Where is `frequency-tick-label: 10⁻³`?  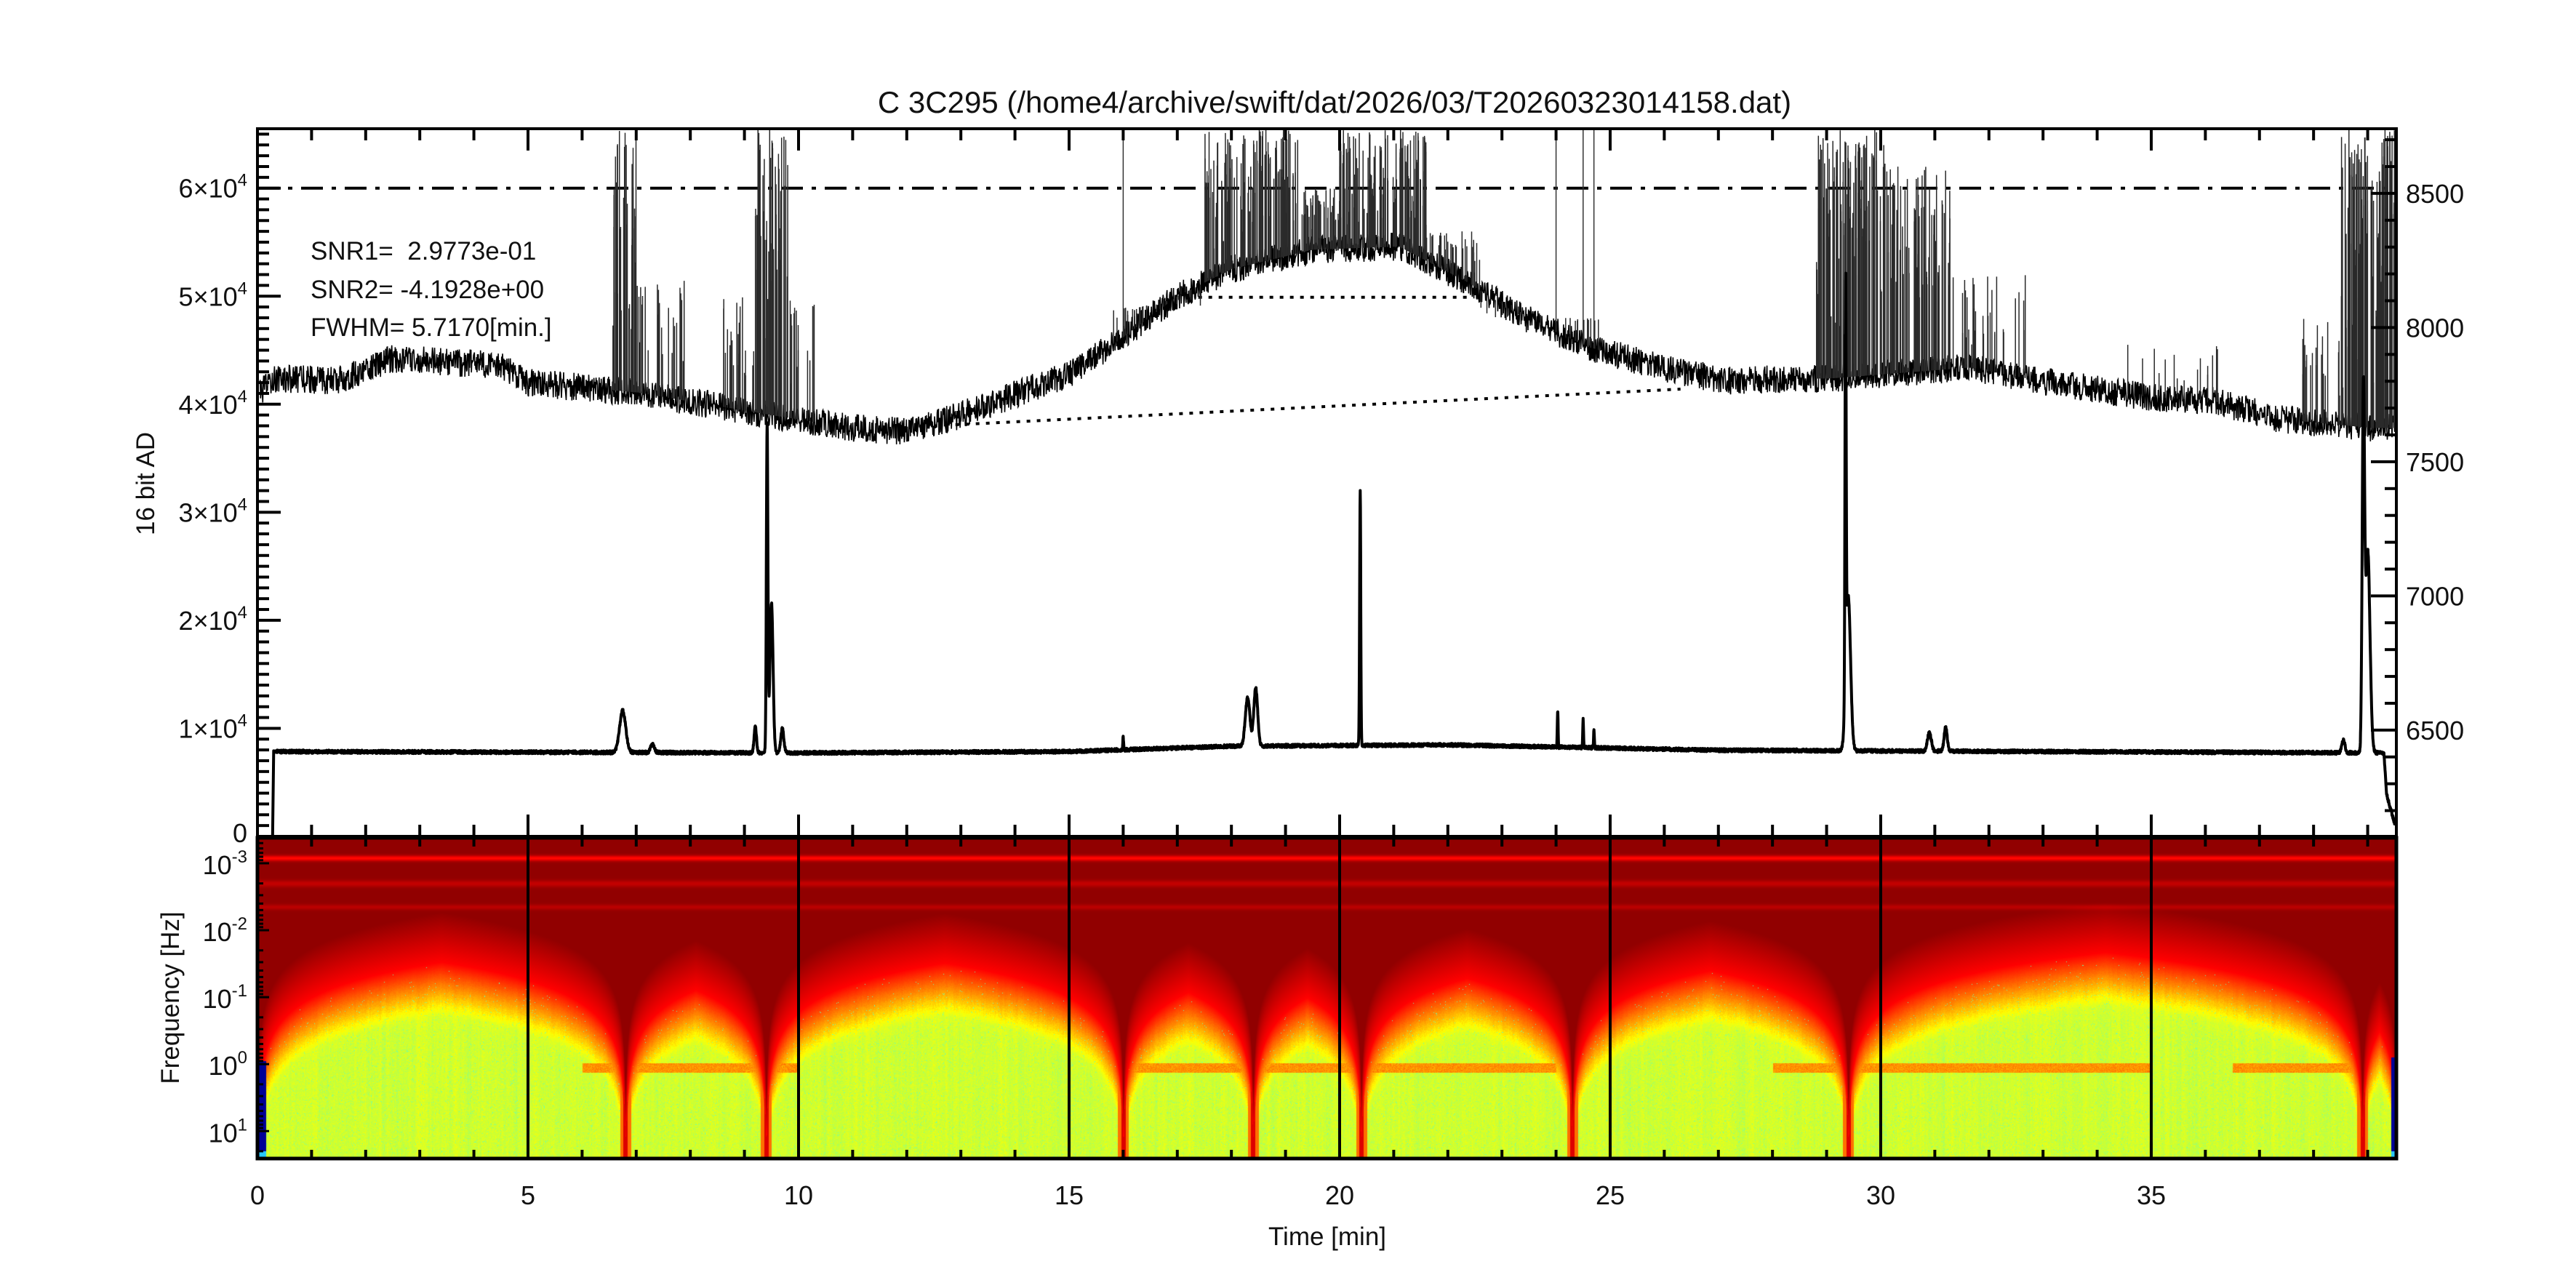
frequency-tick-label: 10⁻³ is located at coordinates (225, 863).